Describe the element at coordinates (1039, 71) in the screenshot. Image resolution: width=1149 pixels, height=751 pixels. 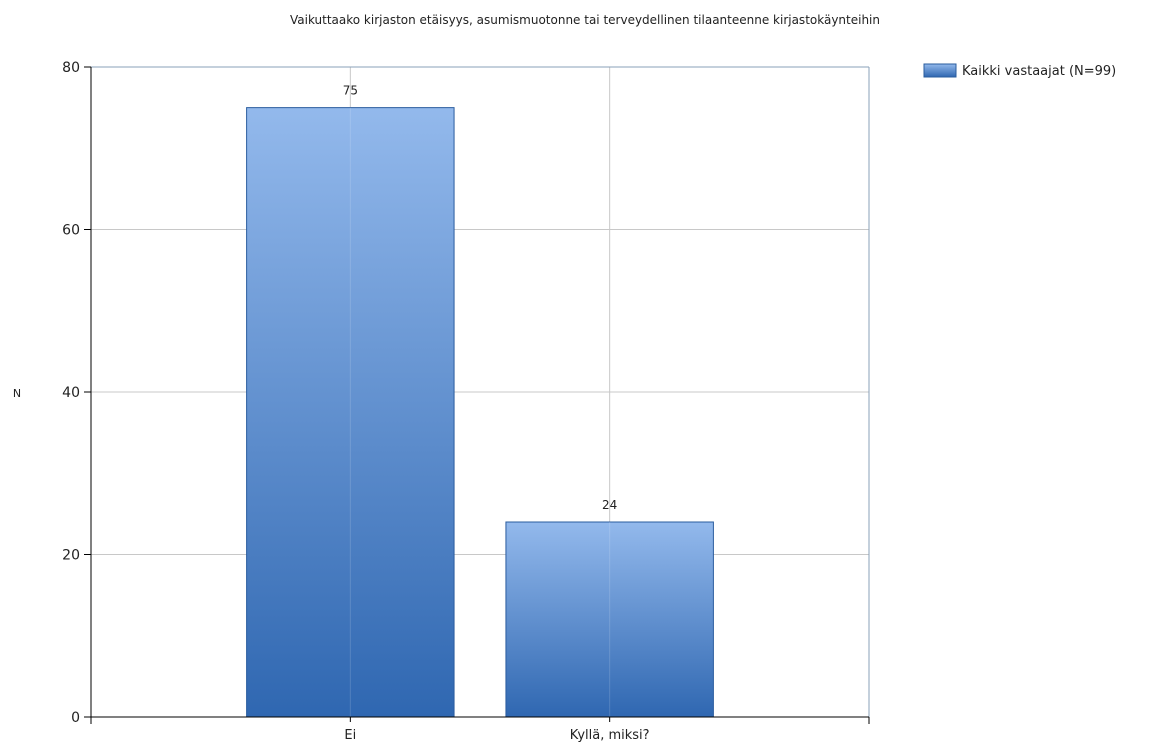
I see `legend-label: Kaikki vastaajat (N=99)` at that location.